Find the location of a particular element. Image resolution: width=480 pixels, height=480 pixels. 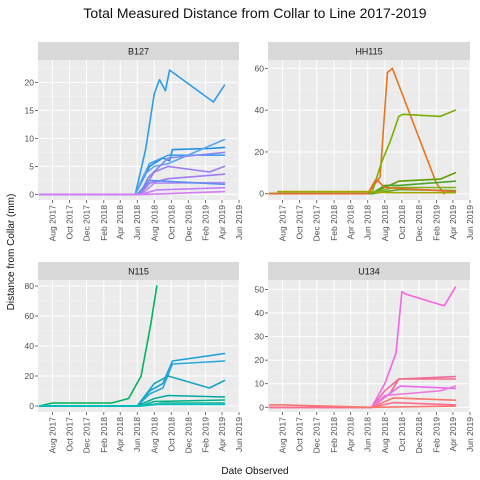

y-tick-label: 5 is located at coordinates (31, 166).